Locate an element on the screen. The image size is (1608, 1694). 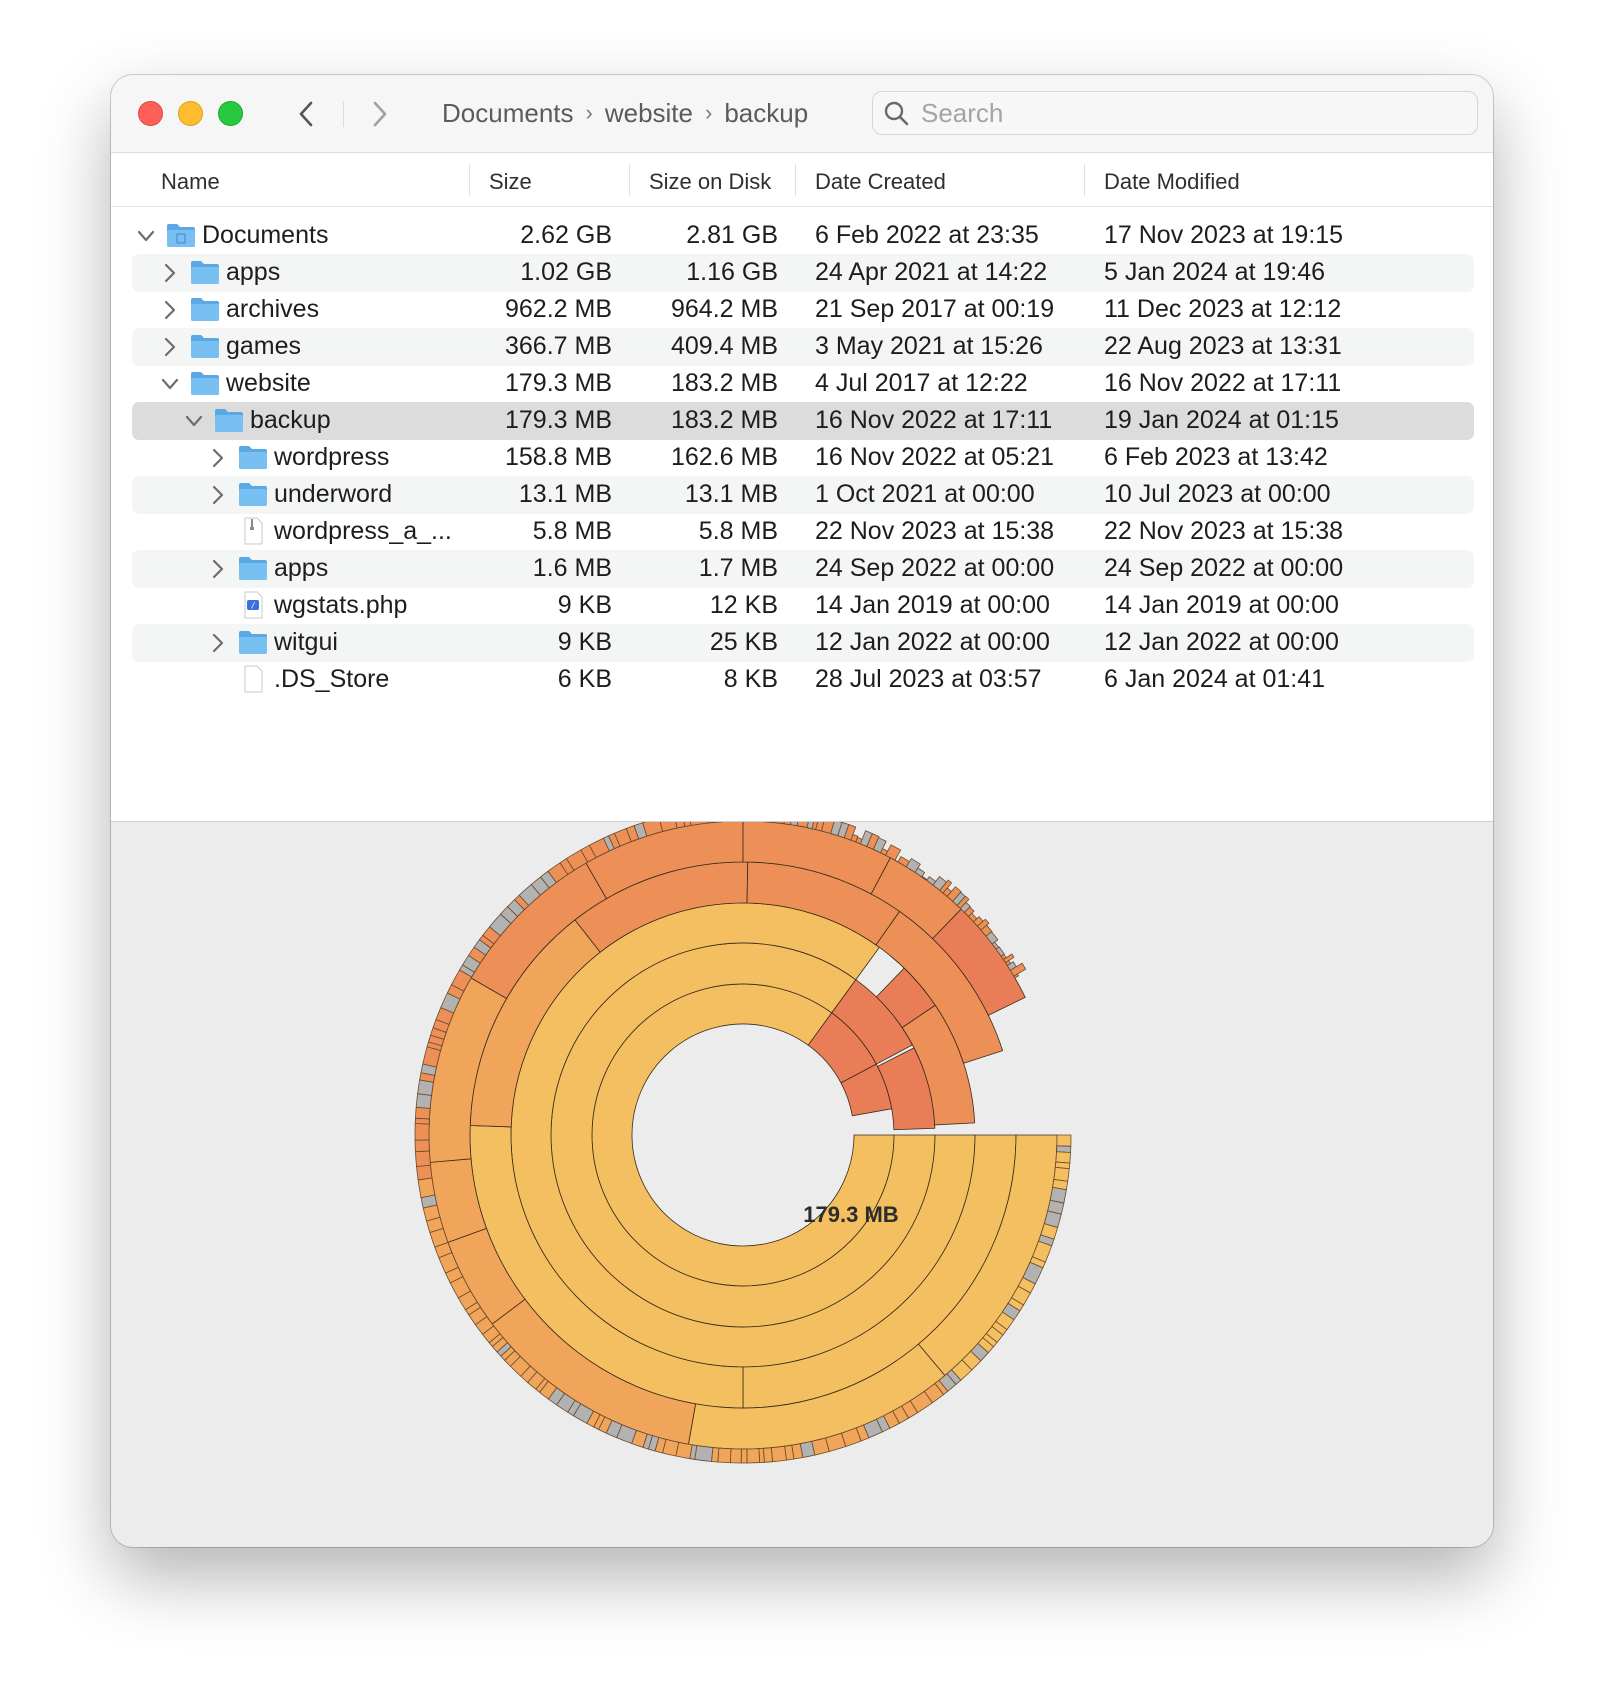
search-field is located at coordinates (1175, 113).